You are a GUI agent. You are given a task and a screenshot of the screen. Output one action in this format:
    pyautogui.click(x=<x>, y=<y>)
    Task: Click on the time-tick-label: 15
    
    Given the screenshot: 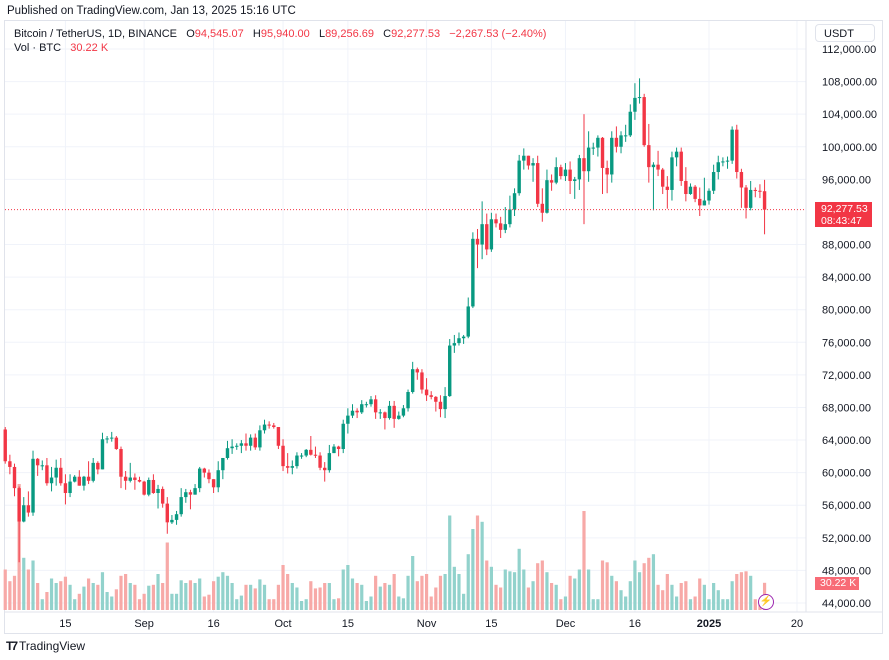 What is the action you would take?
    pyautogui.click(x=491, y=624)
    